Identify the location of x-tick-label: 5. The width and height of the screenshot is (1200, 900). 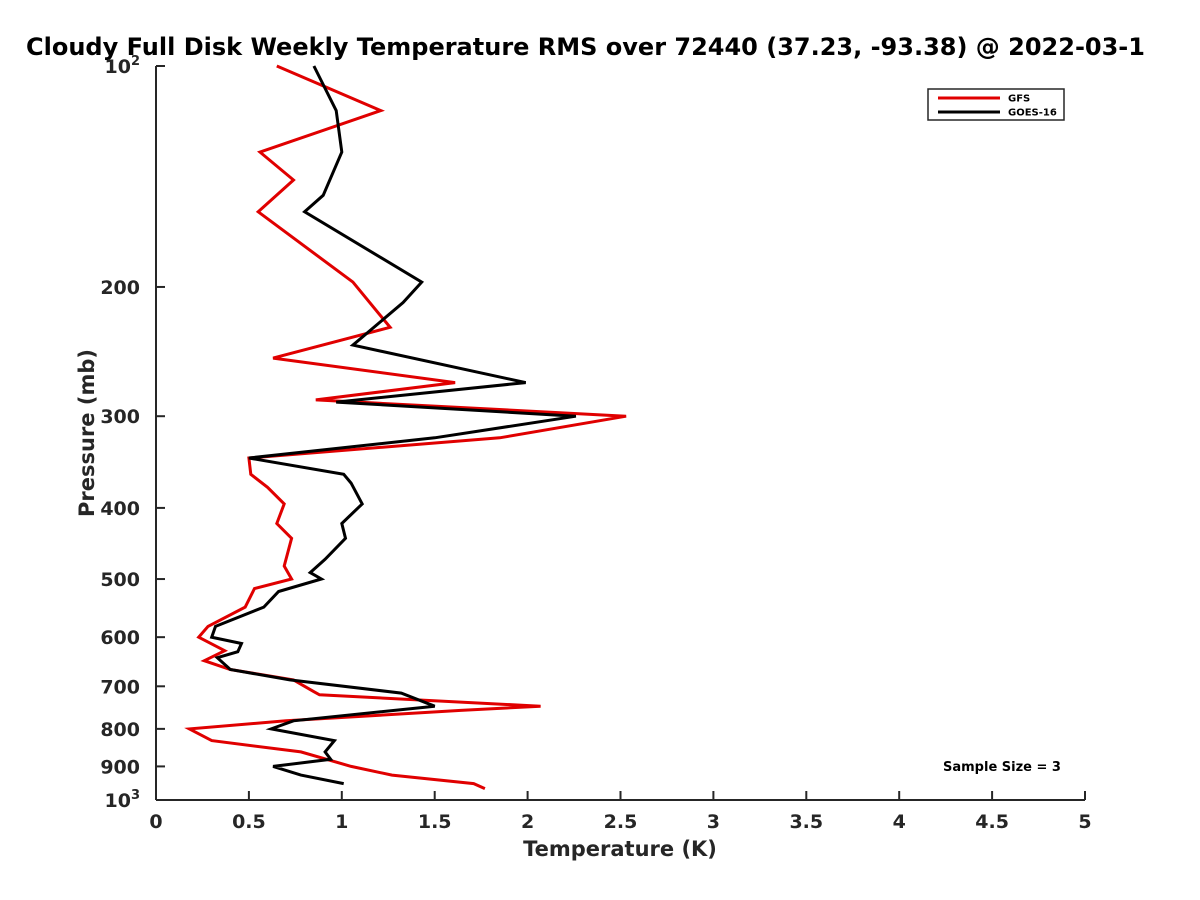
(1084, 822).